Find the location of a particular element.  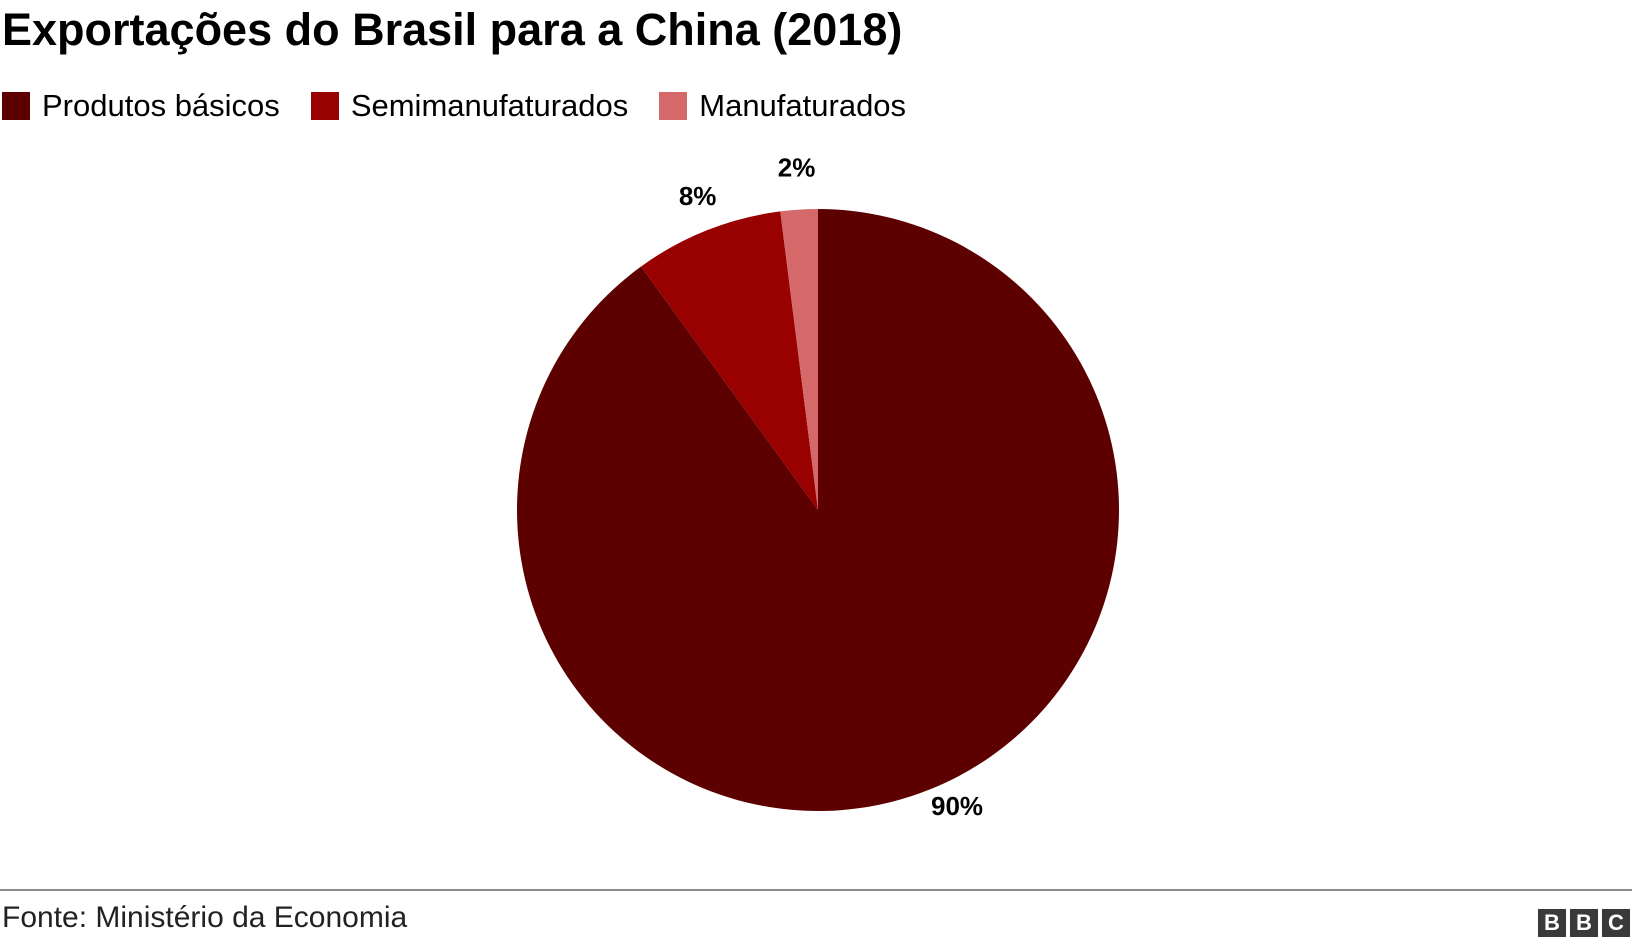

bbc-logo: B B C is located at coordinates (1582, 923).